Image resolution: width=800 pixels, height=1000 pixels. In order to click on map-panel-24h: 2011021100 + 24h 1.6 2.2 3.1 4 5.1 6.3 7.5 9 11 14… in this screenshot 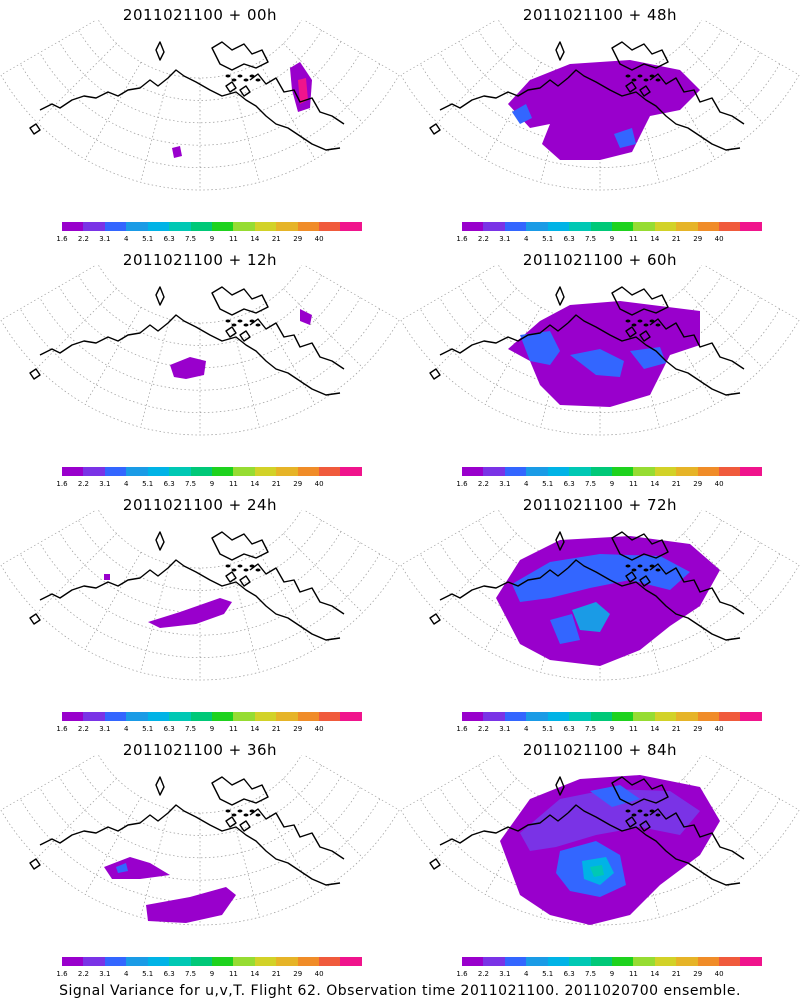, I will do `click(200, 612)`.